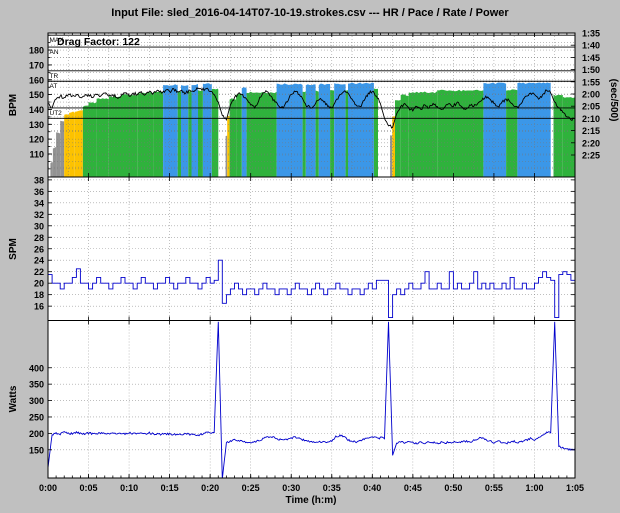  I want to click on bpm-tick-label: 160, so click(36, 80).